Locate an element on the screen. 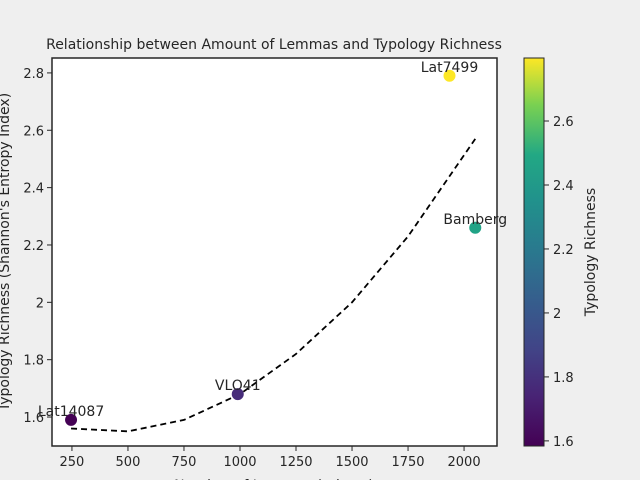 The height and width of the screenshot is (480, 640). colorbar-tick-label: 2.6 is located at coordinates (563, 122).